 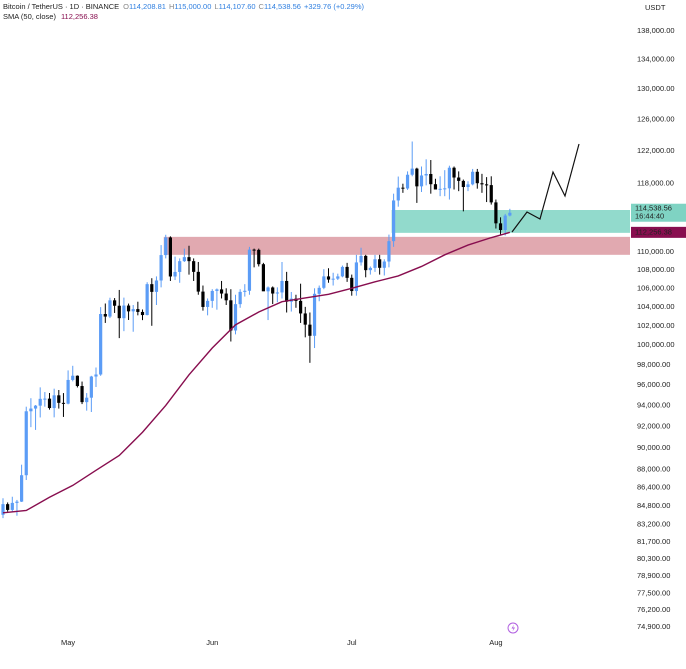 What do you see at coordinates (237, 6) in the screenshot?
I see `ohlc-value: 114,107.60` at bounding box center [237, 6].